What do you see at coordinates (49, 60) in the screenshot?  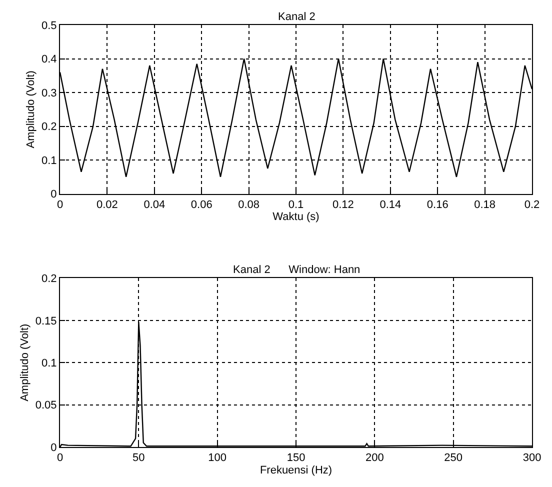 I see `y-tick-label: 0.4` at bounding box center [49, 60].